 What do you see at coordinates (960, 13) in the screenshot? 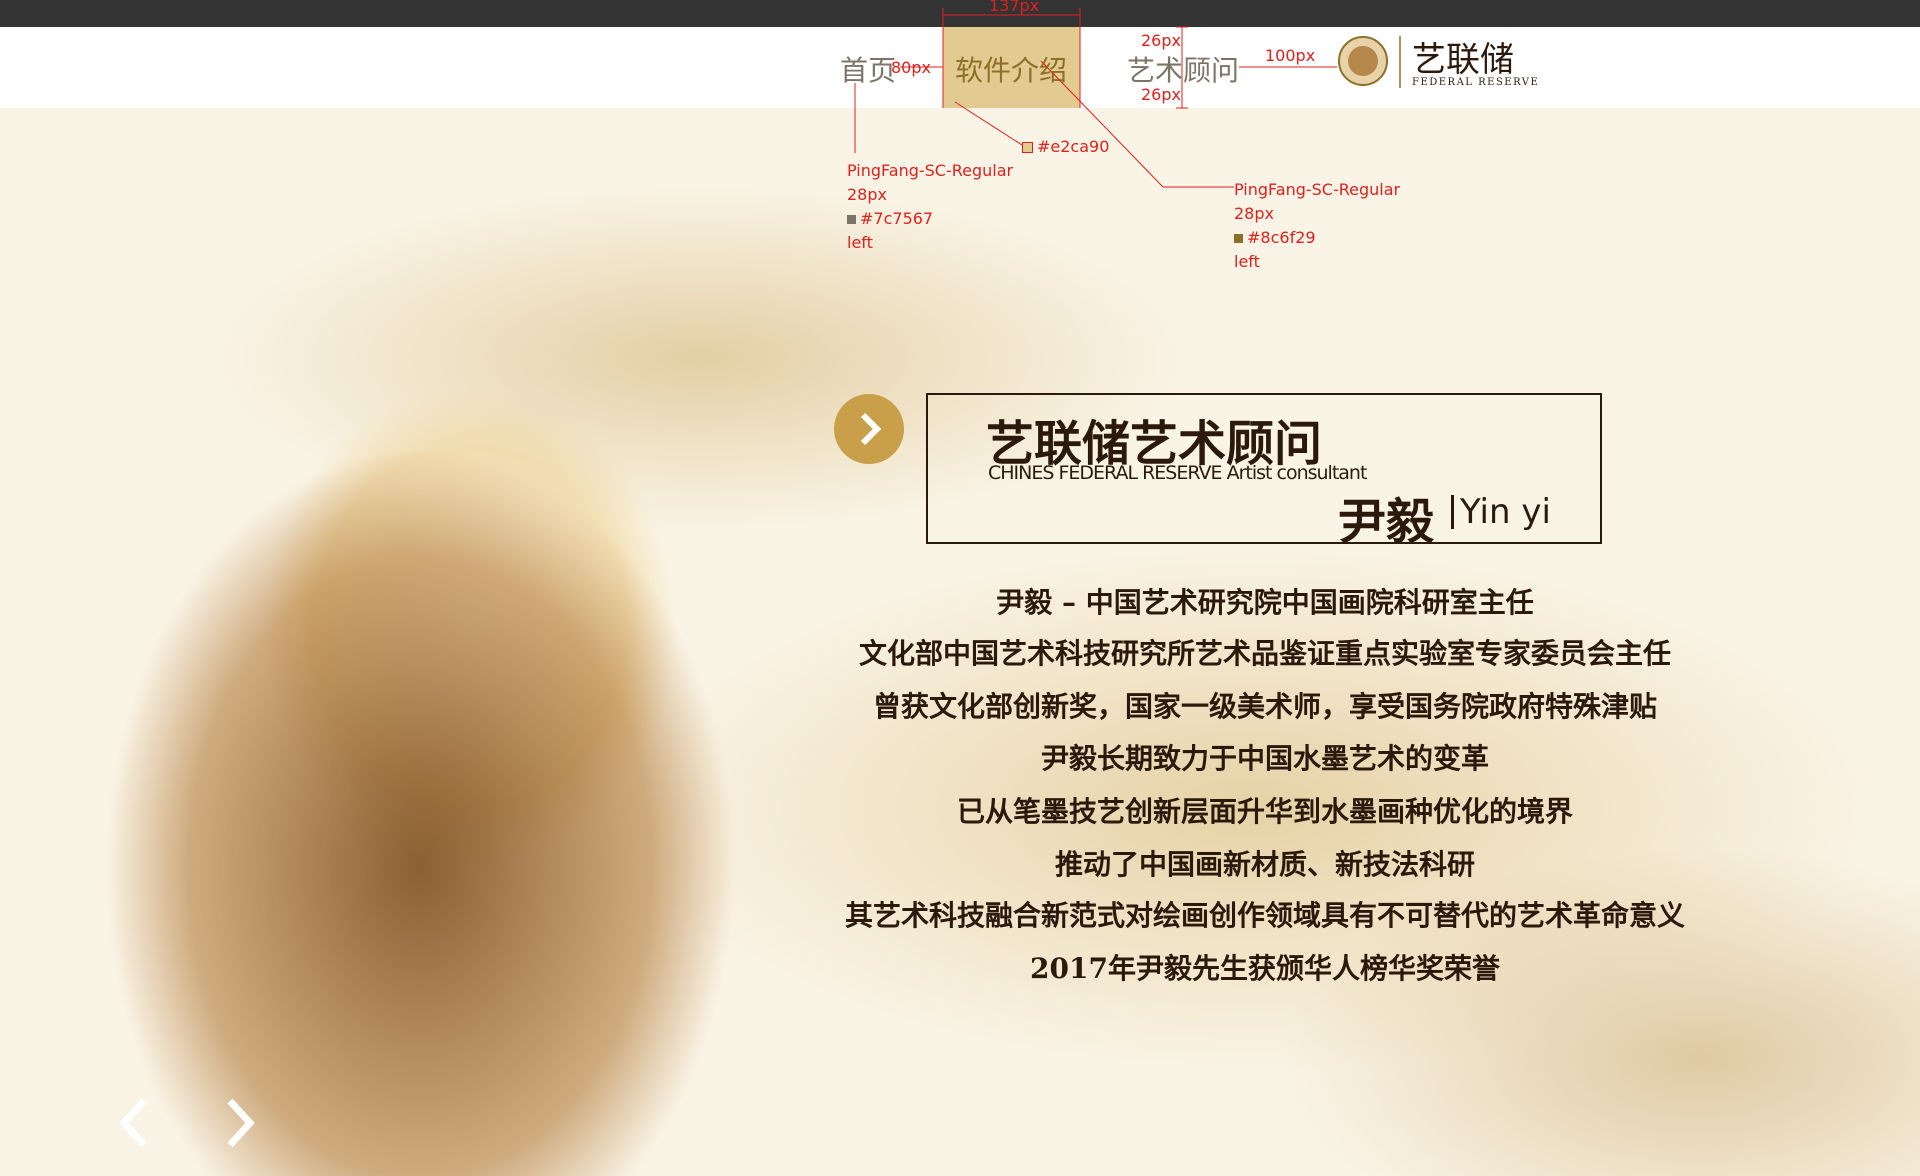
I see `top-bar` at bounding box center [960, 13].